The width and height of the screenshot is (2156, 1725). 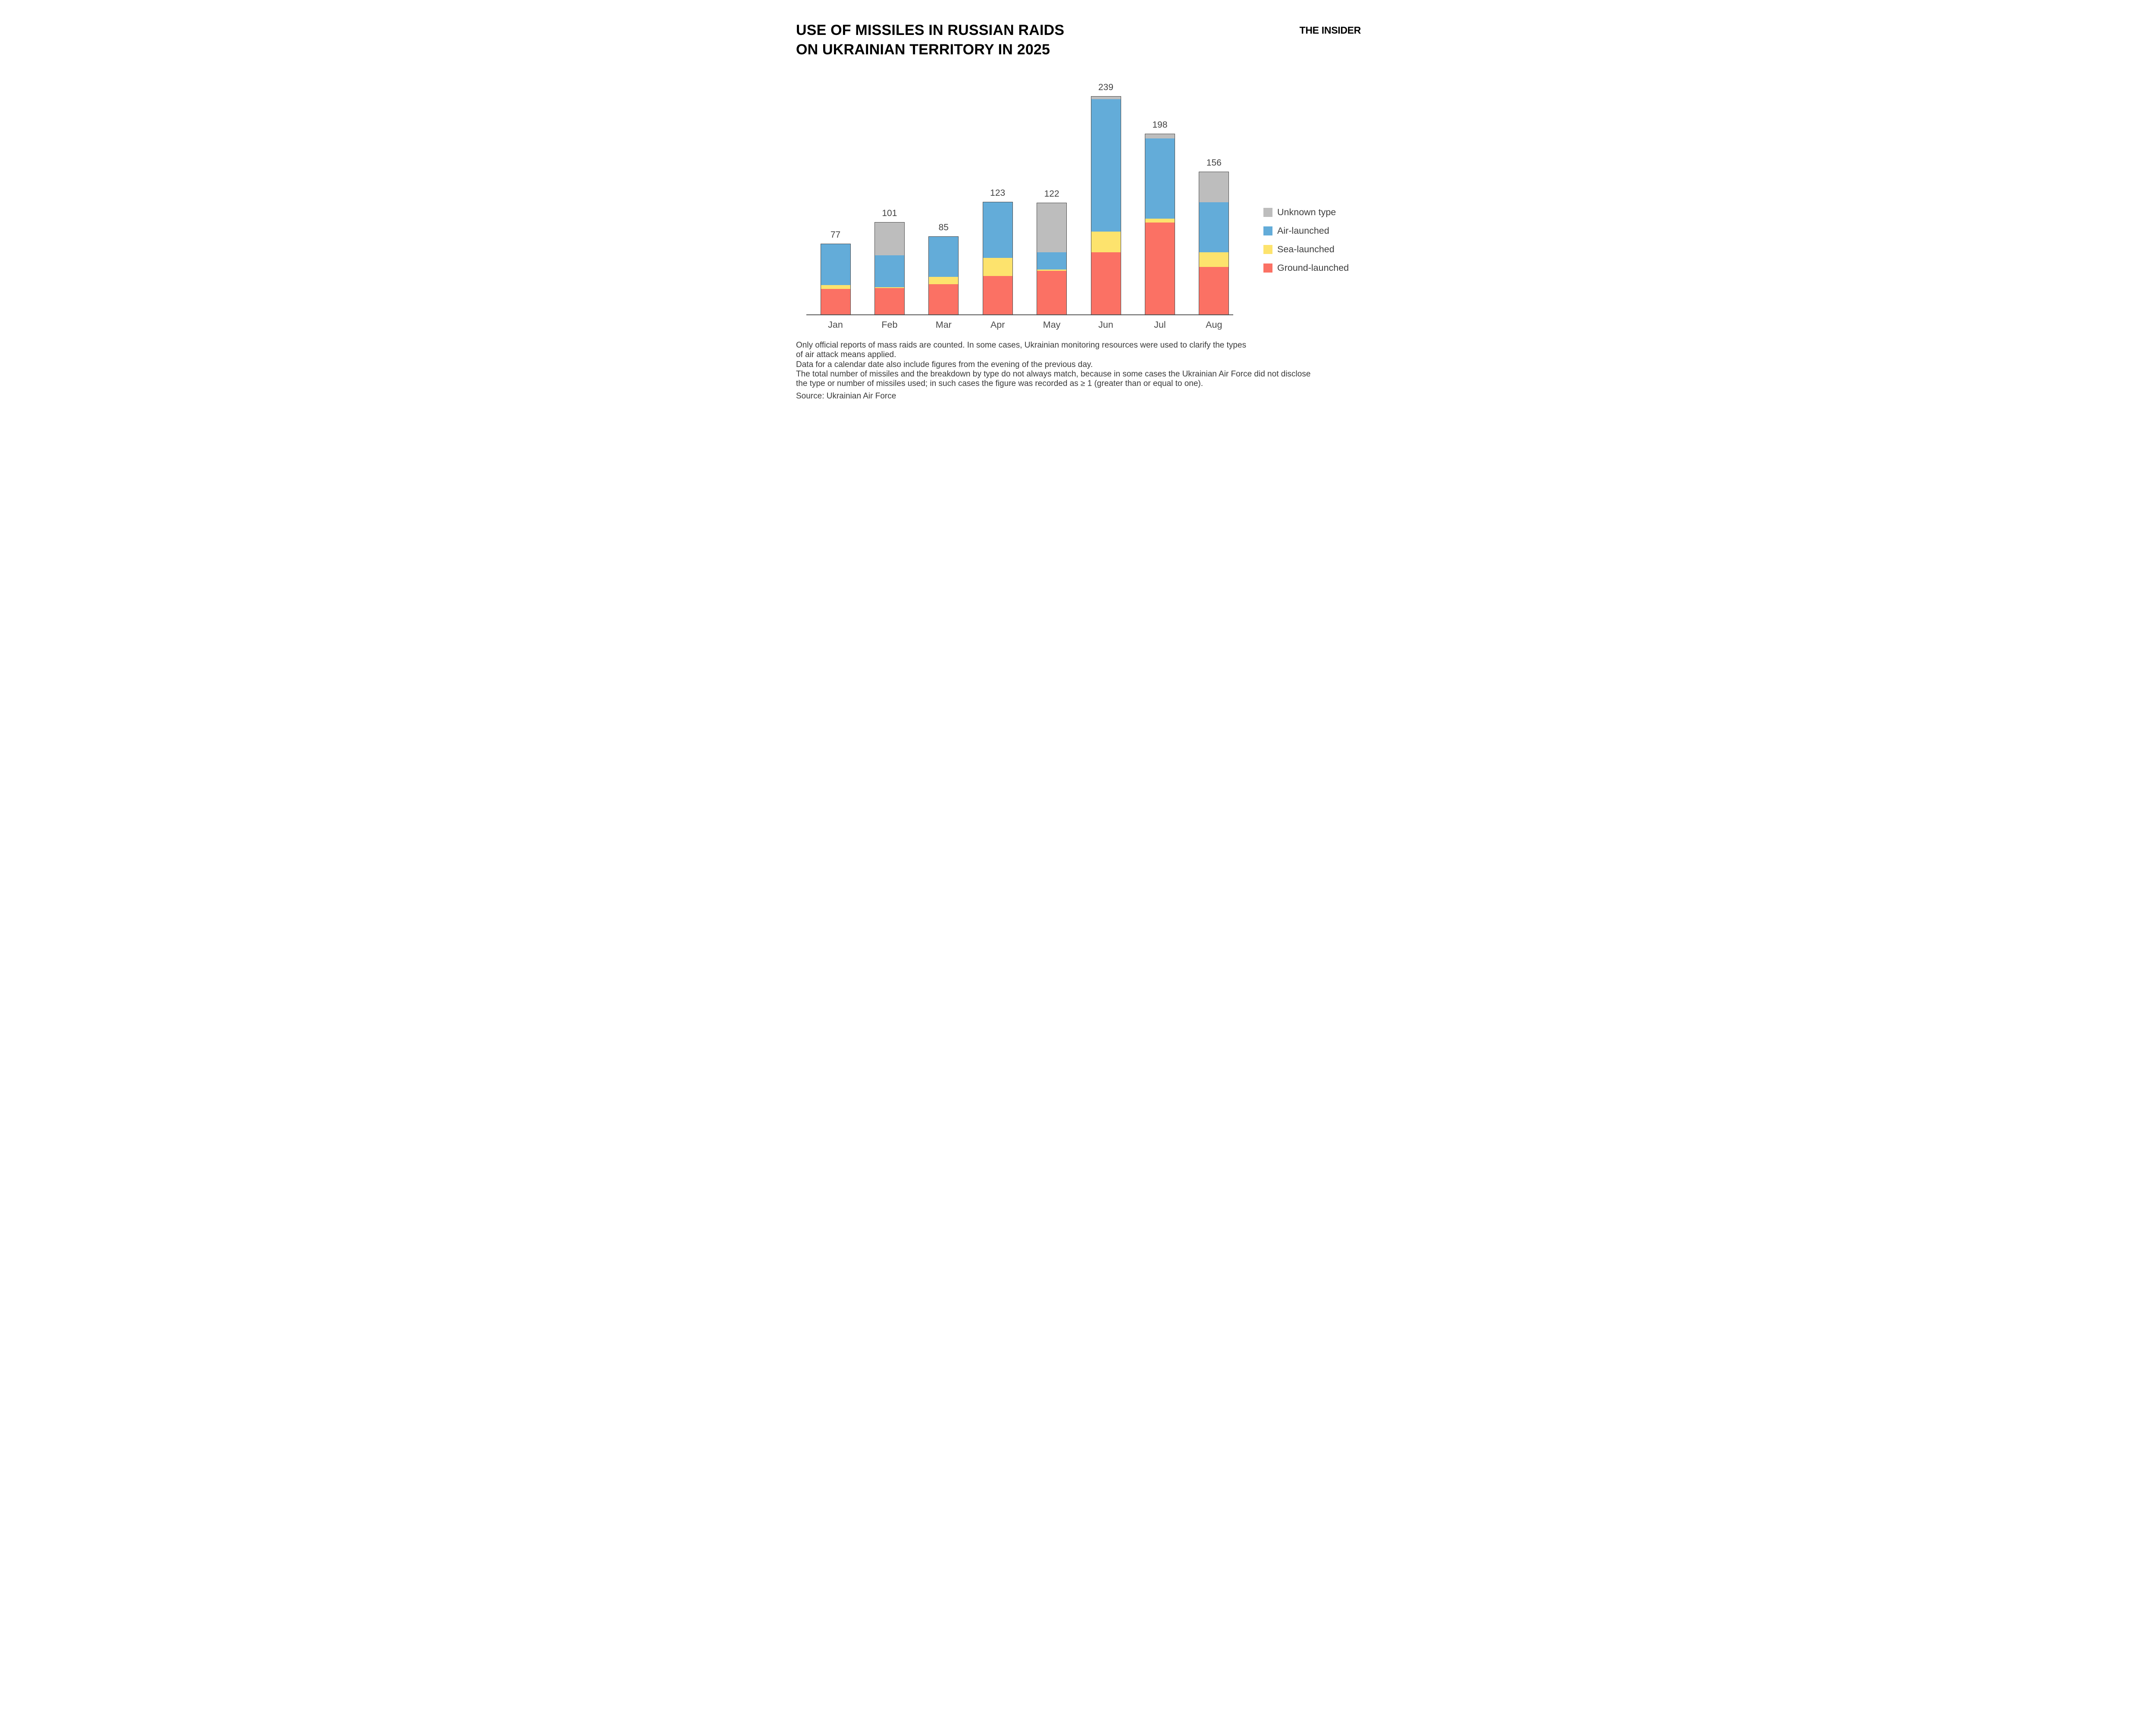 What do you see at coordinates (1214, 163) in the screenshot?
I see `bar-total-label: 156` at bounding box center [1214, 163].